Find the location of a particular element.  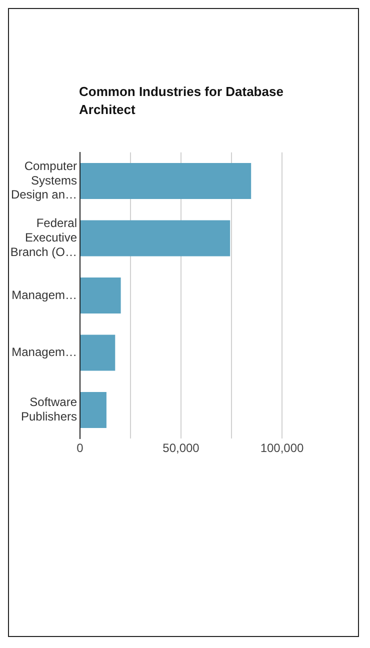

x-tick-label: 50,000 is located at coordinates (181, 448).